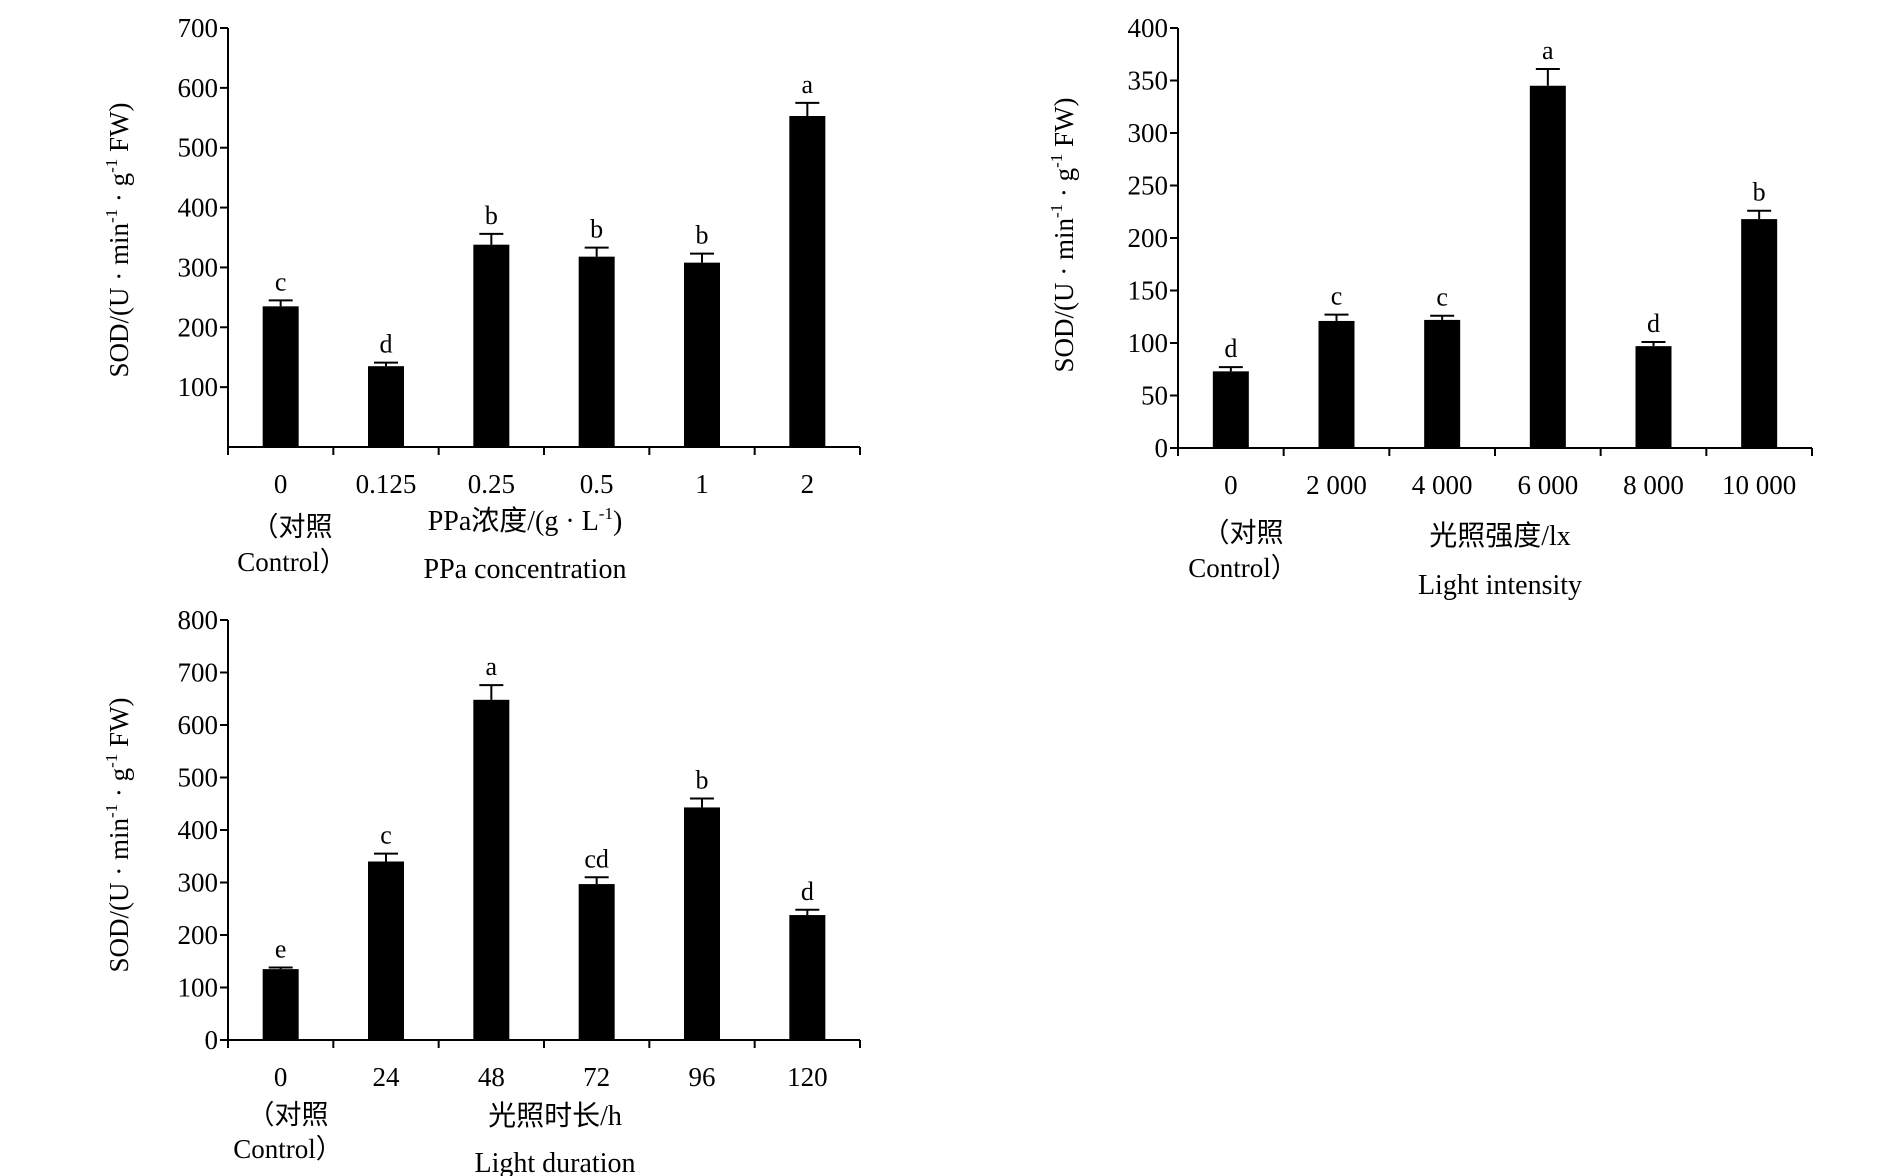 This screenshot has height=1176, width=1890. I want to click on x-tick-label: 2, so click(808, 484).